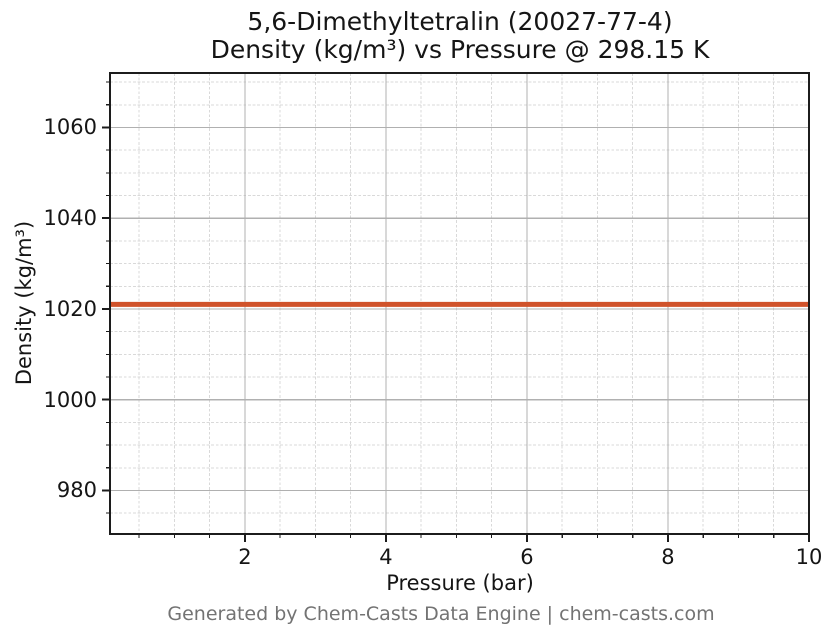 The height and width of the screenshot is (644, 836). What do you see at coordinates (668, 557) in the screenshot?
I see `x-tick-label: 8` at bounding box center [668, 557].